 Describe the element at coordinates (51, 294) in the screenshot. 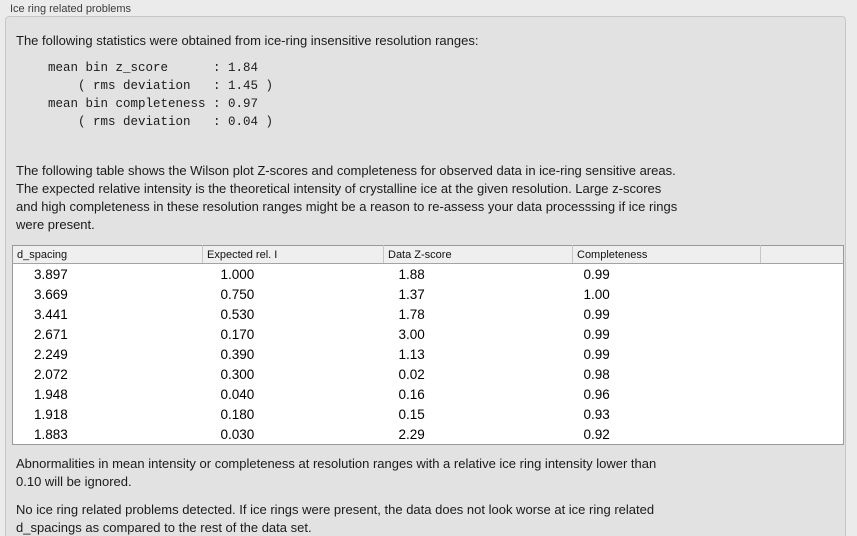

I see `cell-d-spacing: 3.669` at that location.